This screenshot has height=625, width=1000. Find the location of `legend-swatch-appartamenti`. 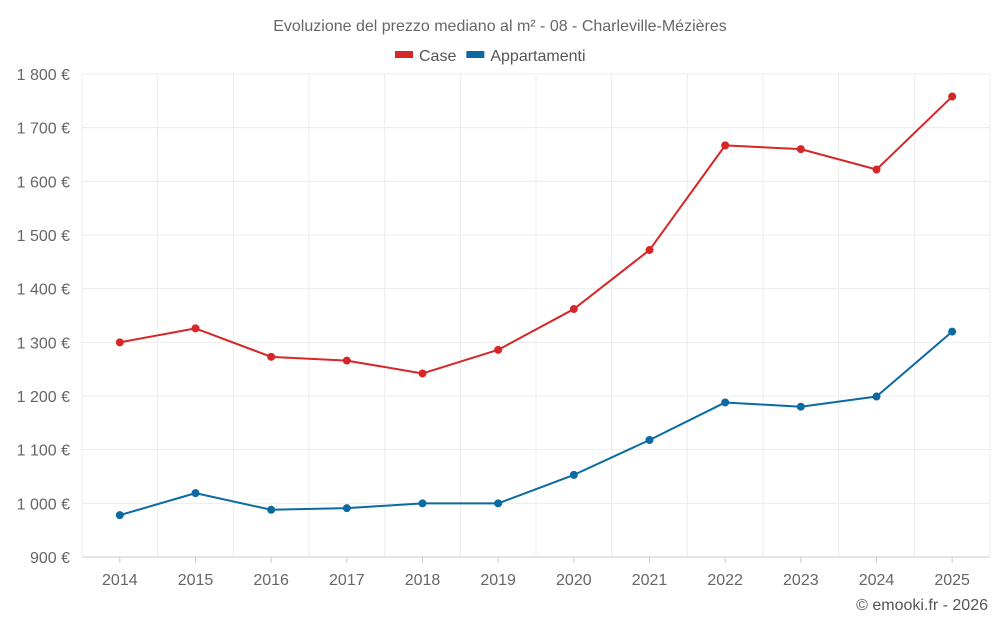

legend-swatch-appartamenti is located at coordinates (475, 54).